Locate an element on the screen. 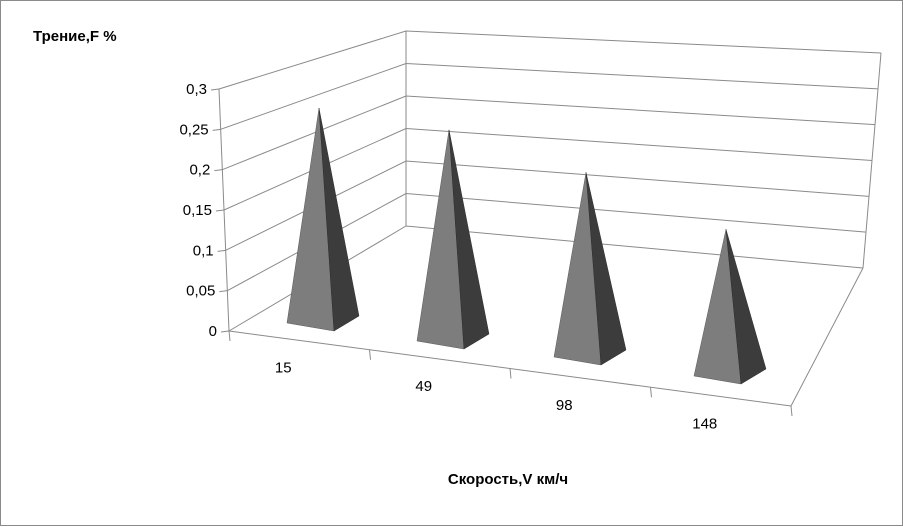 The image size is (903, 527). floor-right-edge is located at coordinates (827, 337).